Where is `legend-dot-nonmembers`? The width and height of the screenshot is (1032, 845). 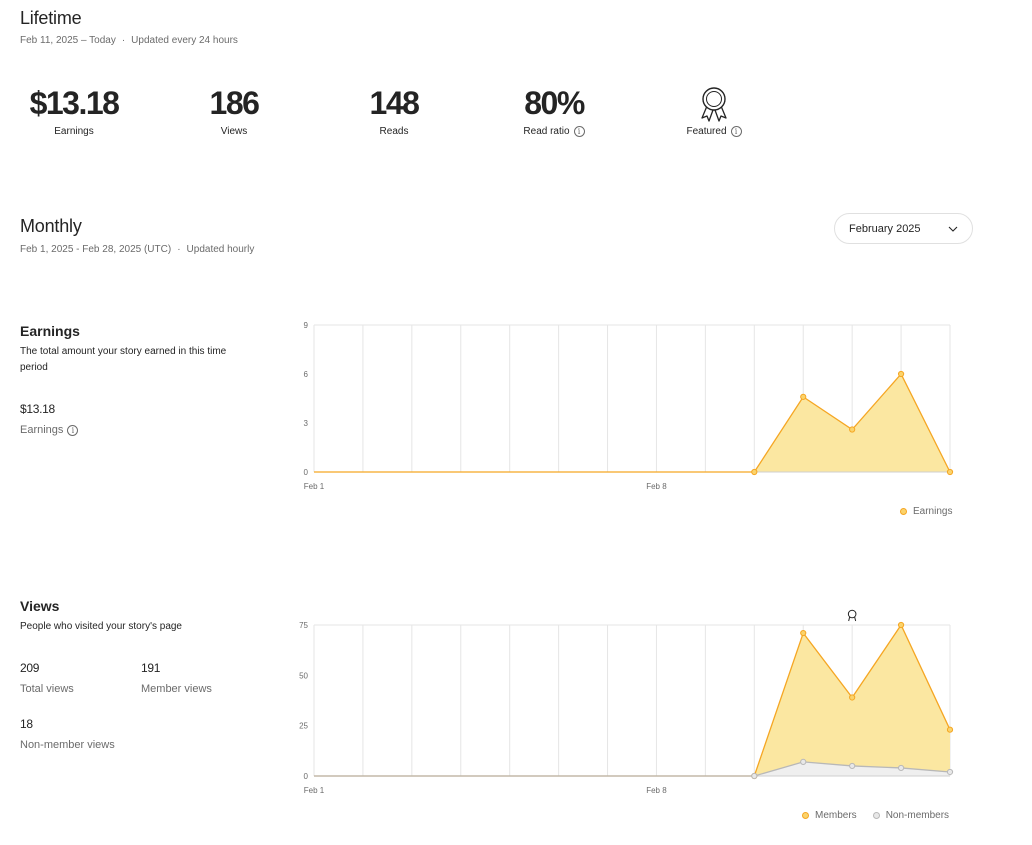
legend-dot-nonmembers is located at coordinates (876, 815).